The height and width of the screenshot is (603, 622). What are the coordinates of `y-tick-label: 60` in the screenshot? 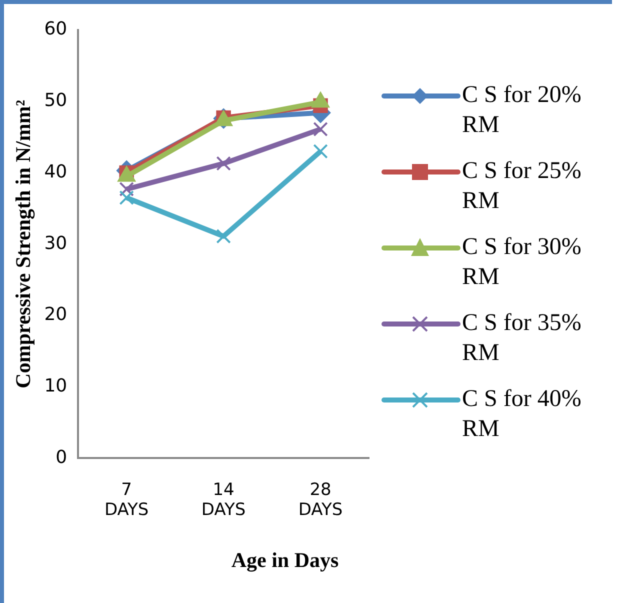 It's located at (56, 29).